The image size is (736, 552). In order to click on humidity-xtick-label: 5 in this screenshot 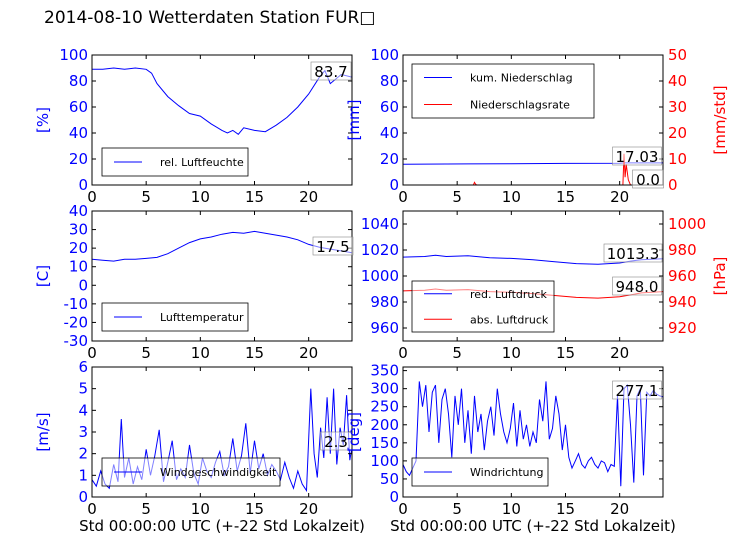, I will do `click(146, 197)`.